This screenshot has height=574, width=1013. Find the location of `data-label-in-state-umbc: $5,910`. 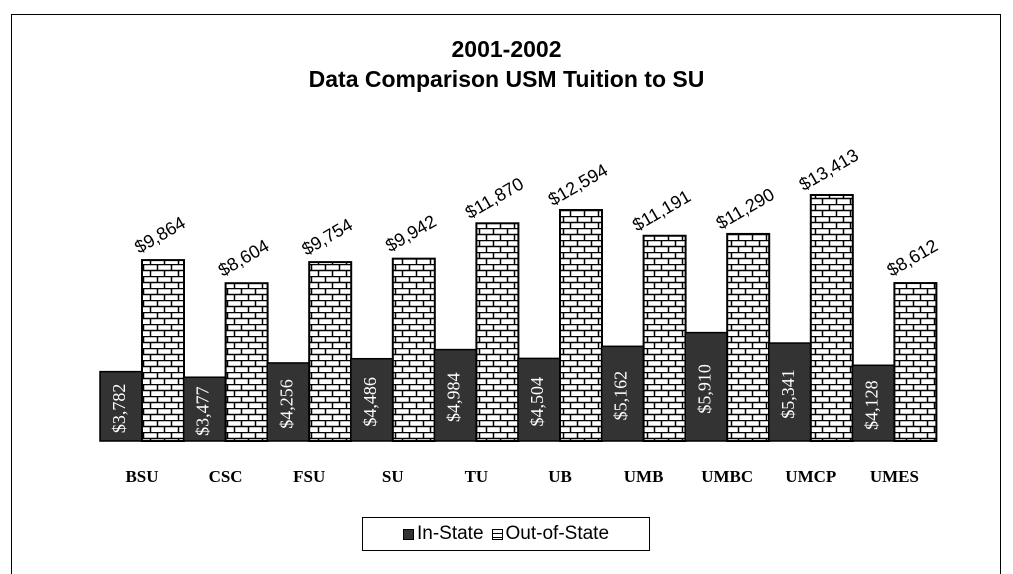

data-label-in-state-umbc: $5,910 is located at coordinates (704, 389).